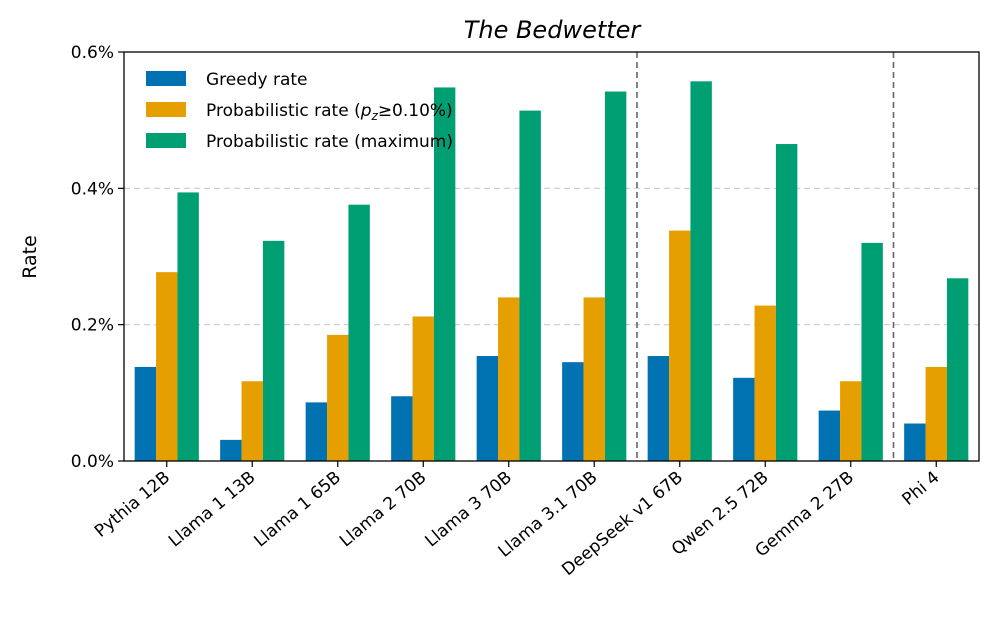 Image resolution: width=997 pixels, height=632 pixels. Describe the element at coordinates (383, 510) in the screenshot. I see `x-tick-label: Llama 2 70B` at that location.